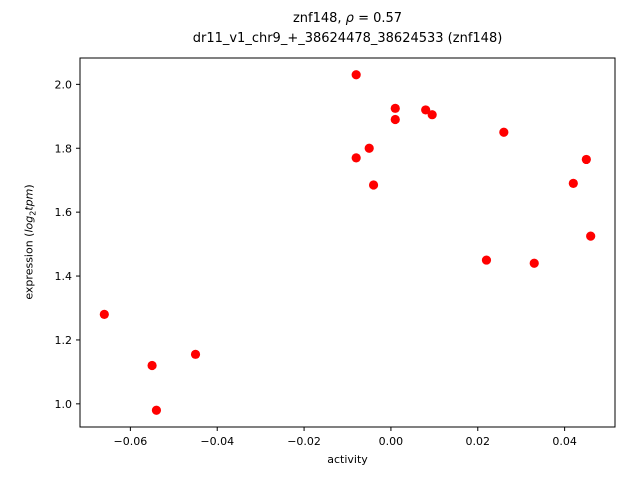 This screenshot has height=480, width=640. I want to click on y-axis-label: expression (log2tpm), so click(29, 241).